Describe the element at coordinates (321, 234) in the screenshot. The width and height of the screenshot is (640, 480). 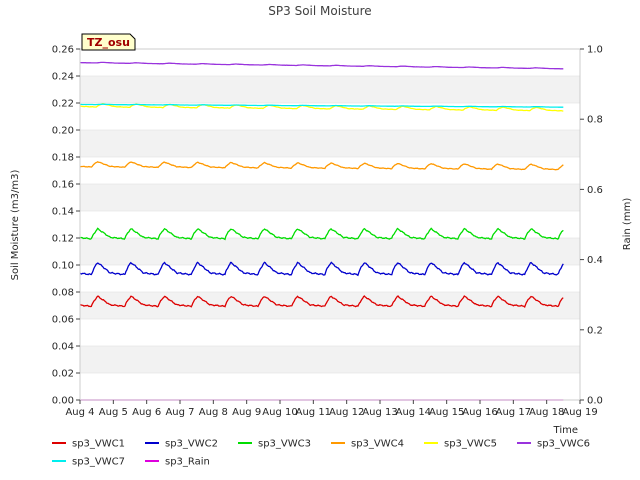
I see `series-line-sp3-vwc3` at that location.